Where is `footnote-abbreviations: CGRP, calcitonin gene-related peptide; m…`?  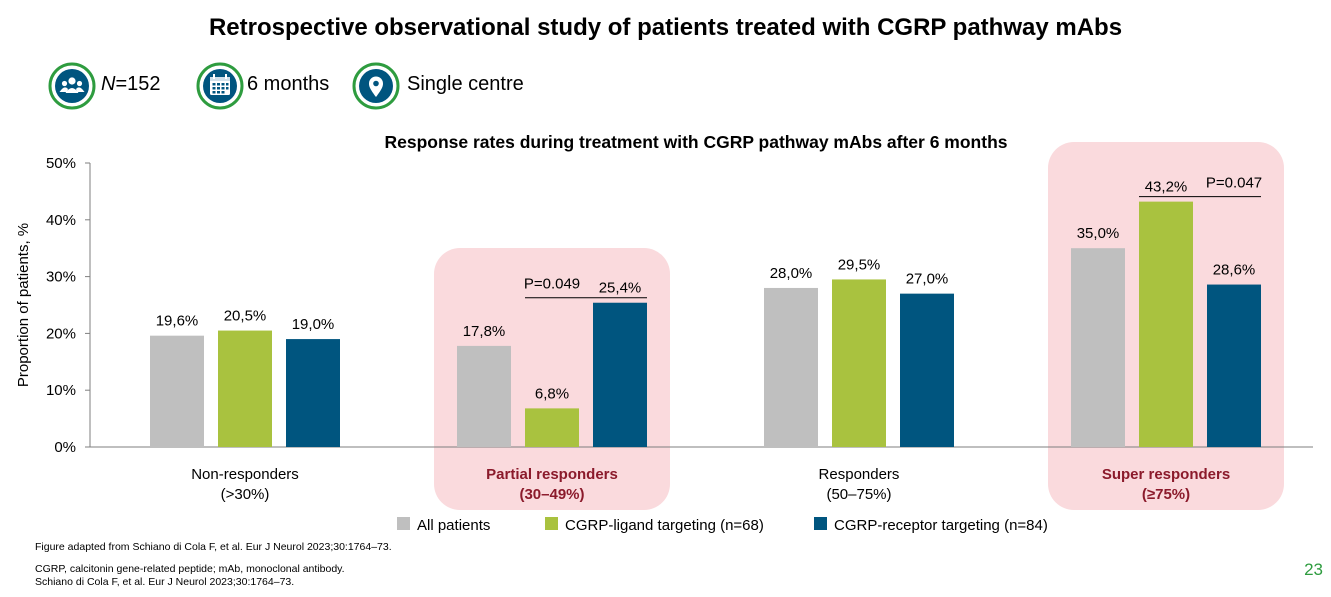
footnote-abbreviations: CGRP, calcitonin gene-related peptide; m… is located at coordinates (190, 569).